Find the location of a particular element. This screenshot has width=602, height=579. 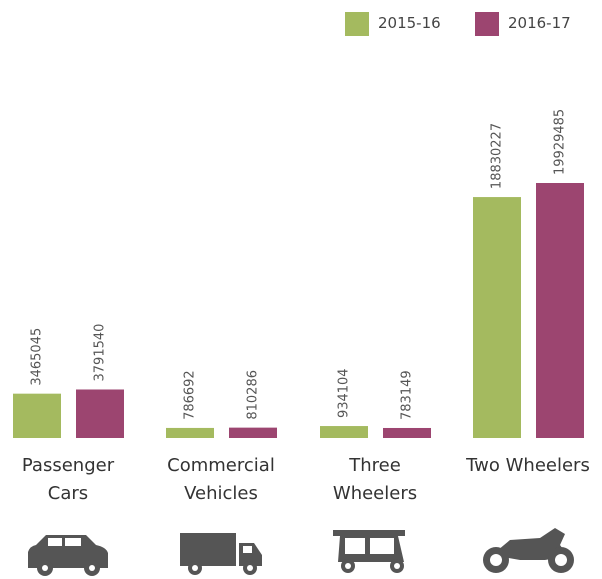

value-label: 18830227 is located at coordinates (497, 156).